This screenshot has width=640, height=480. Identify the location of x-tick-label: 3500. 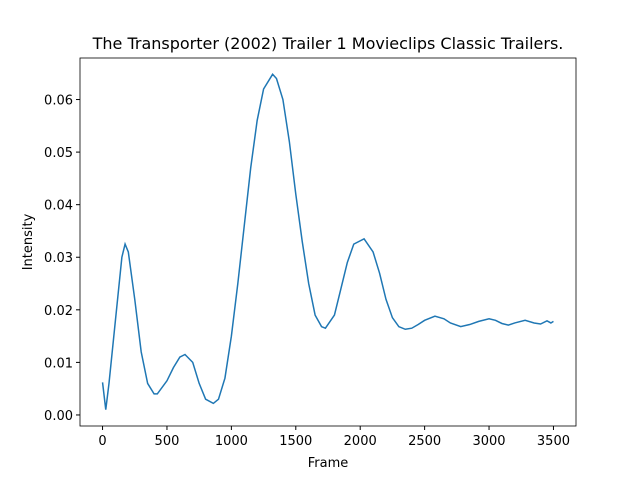
(553, 441).